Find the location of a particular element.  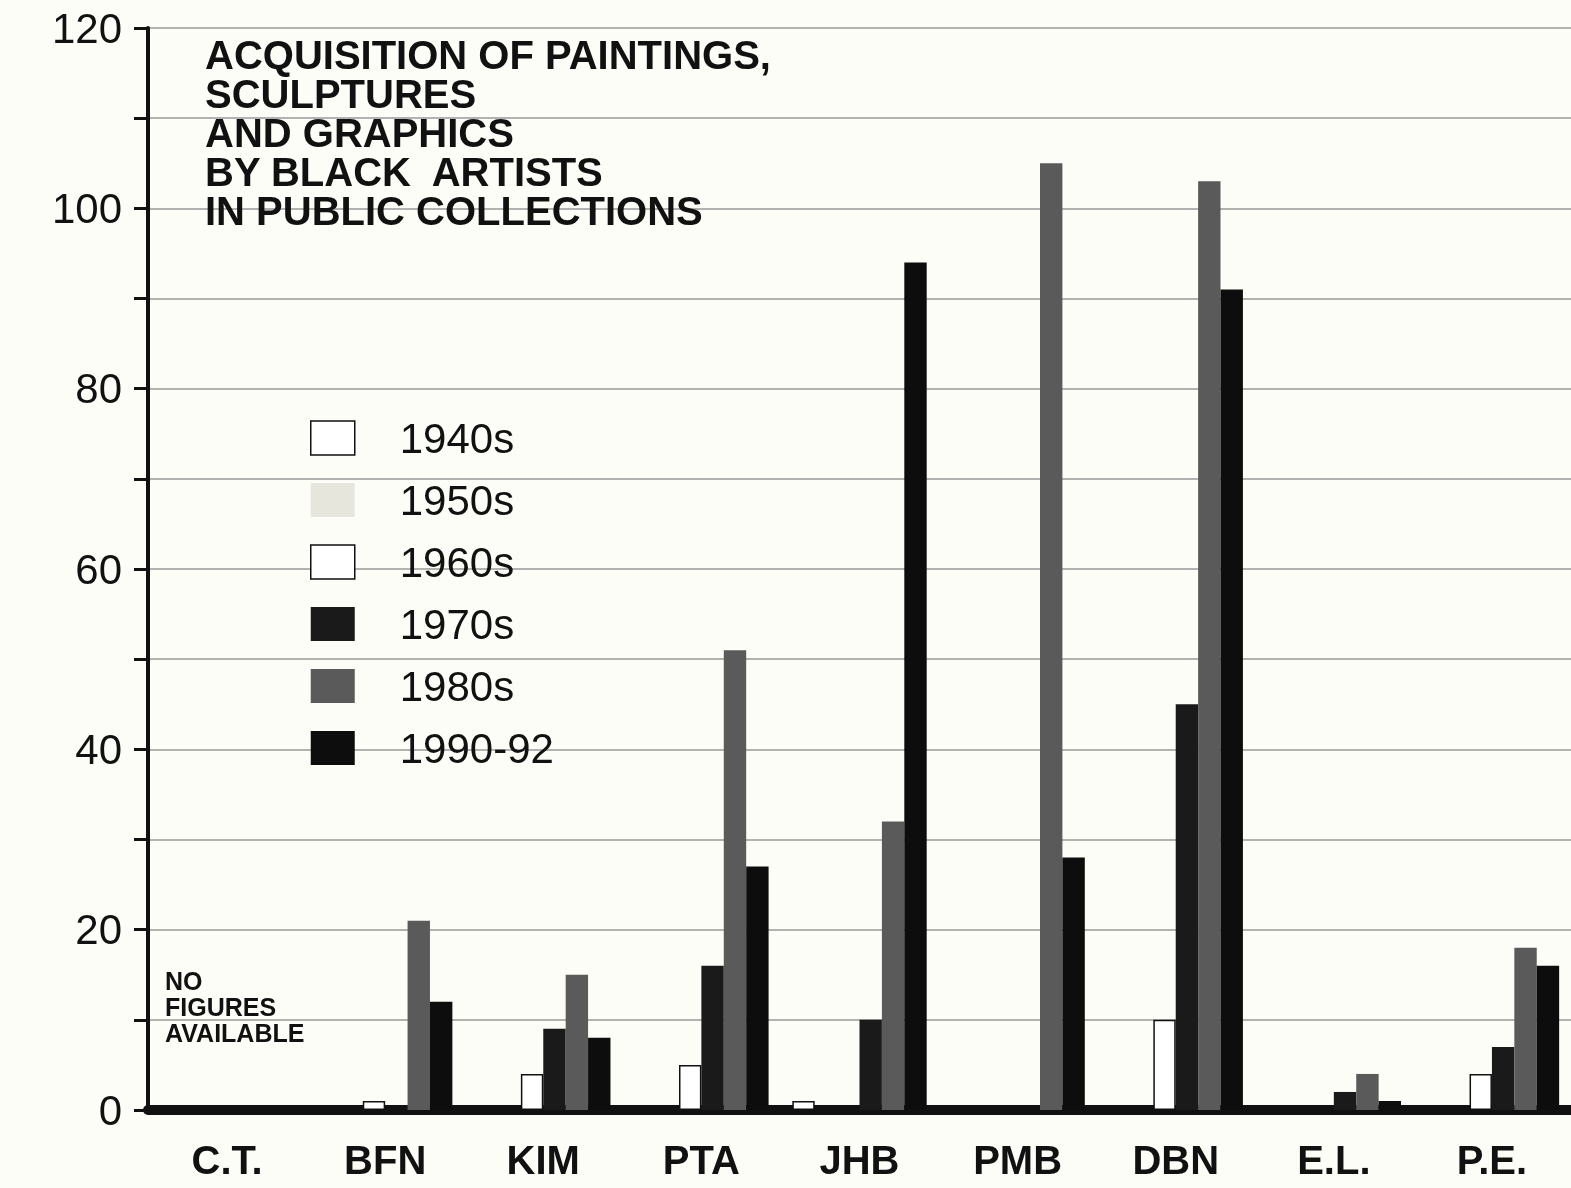

y-tick-label: 100 is located at coordinates (86, 208).